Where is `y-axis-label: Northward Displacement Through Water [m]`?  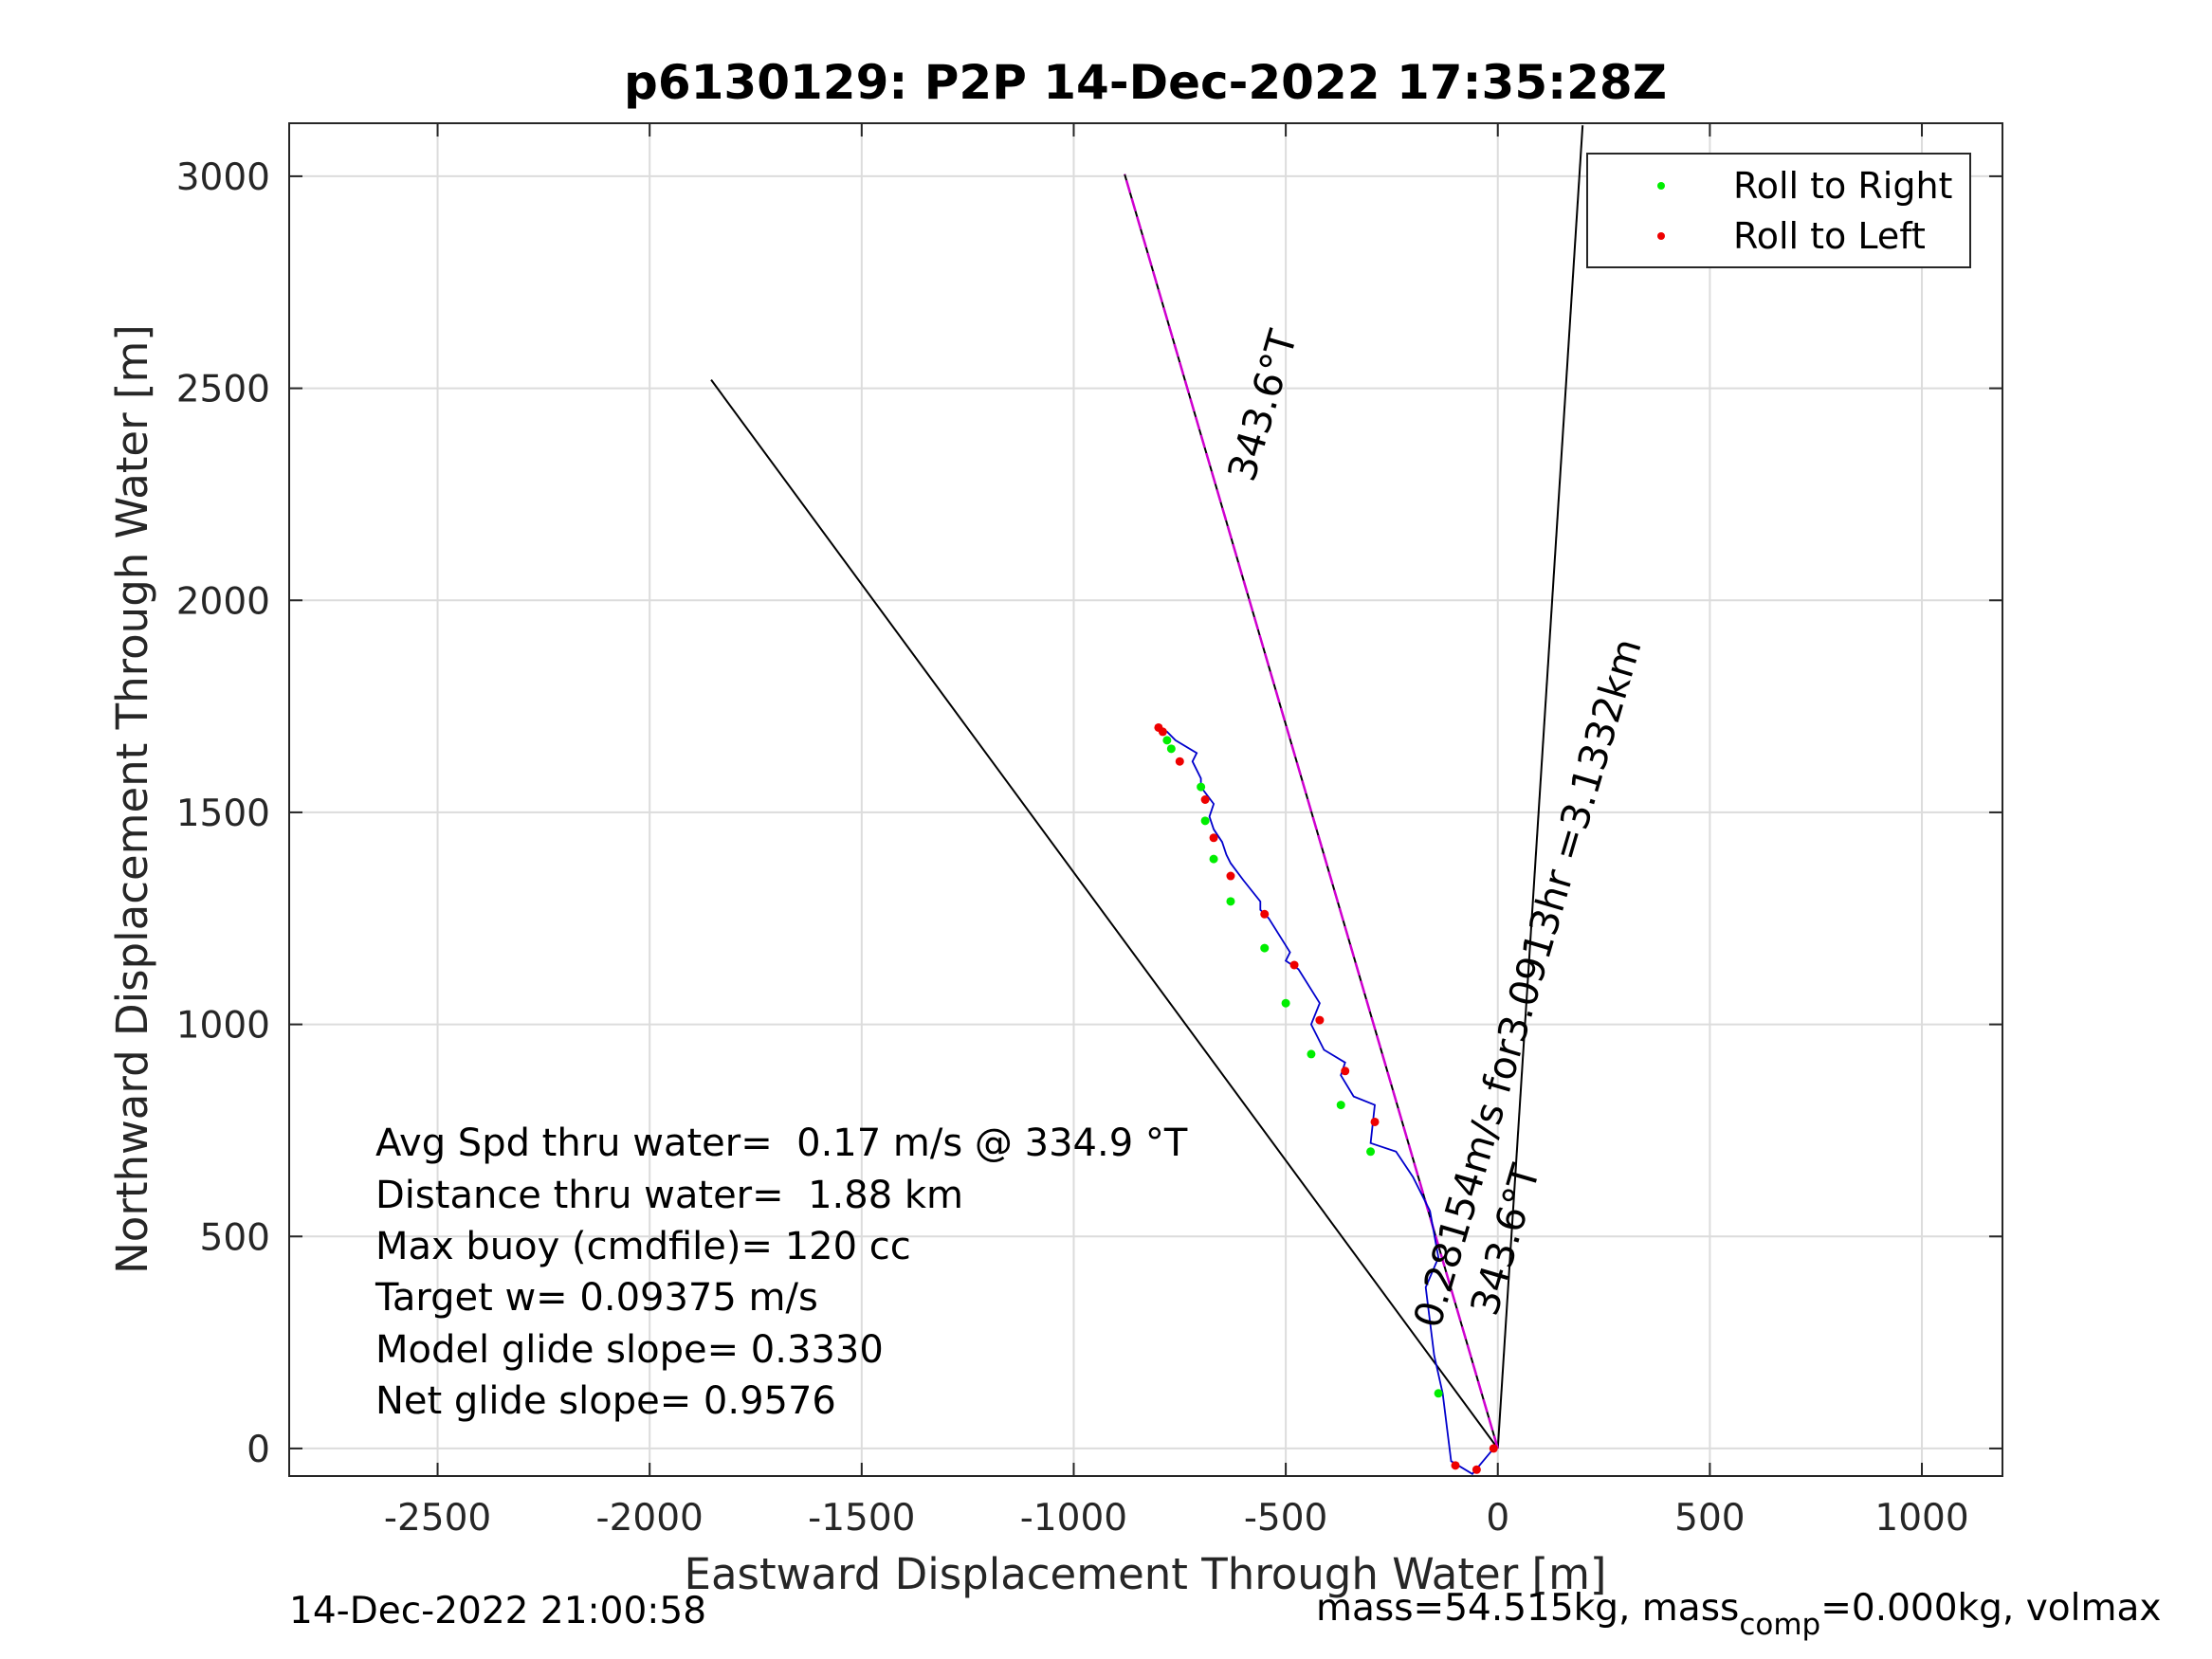 y-axis-label: Northward Displacement Through Water [m] is located at coordinates (132, 799).